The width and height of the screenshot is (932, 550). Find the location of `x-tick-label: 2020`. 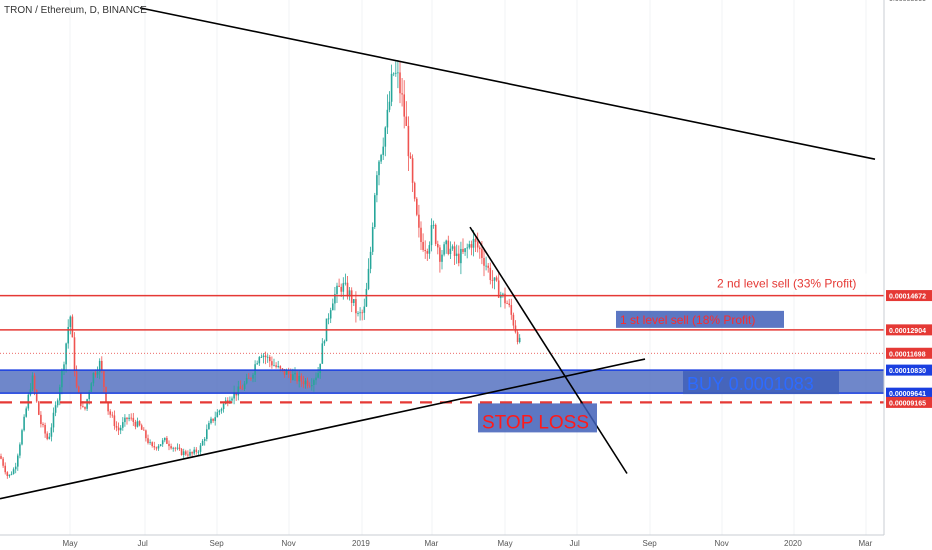

x-tick-label: 2020 is located at coordinates (793, 543).